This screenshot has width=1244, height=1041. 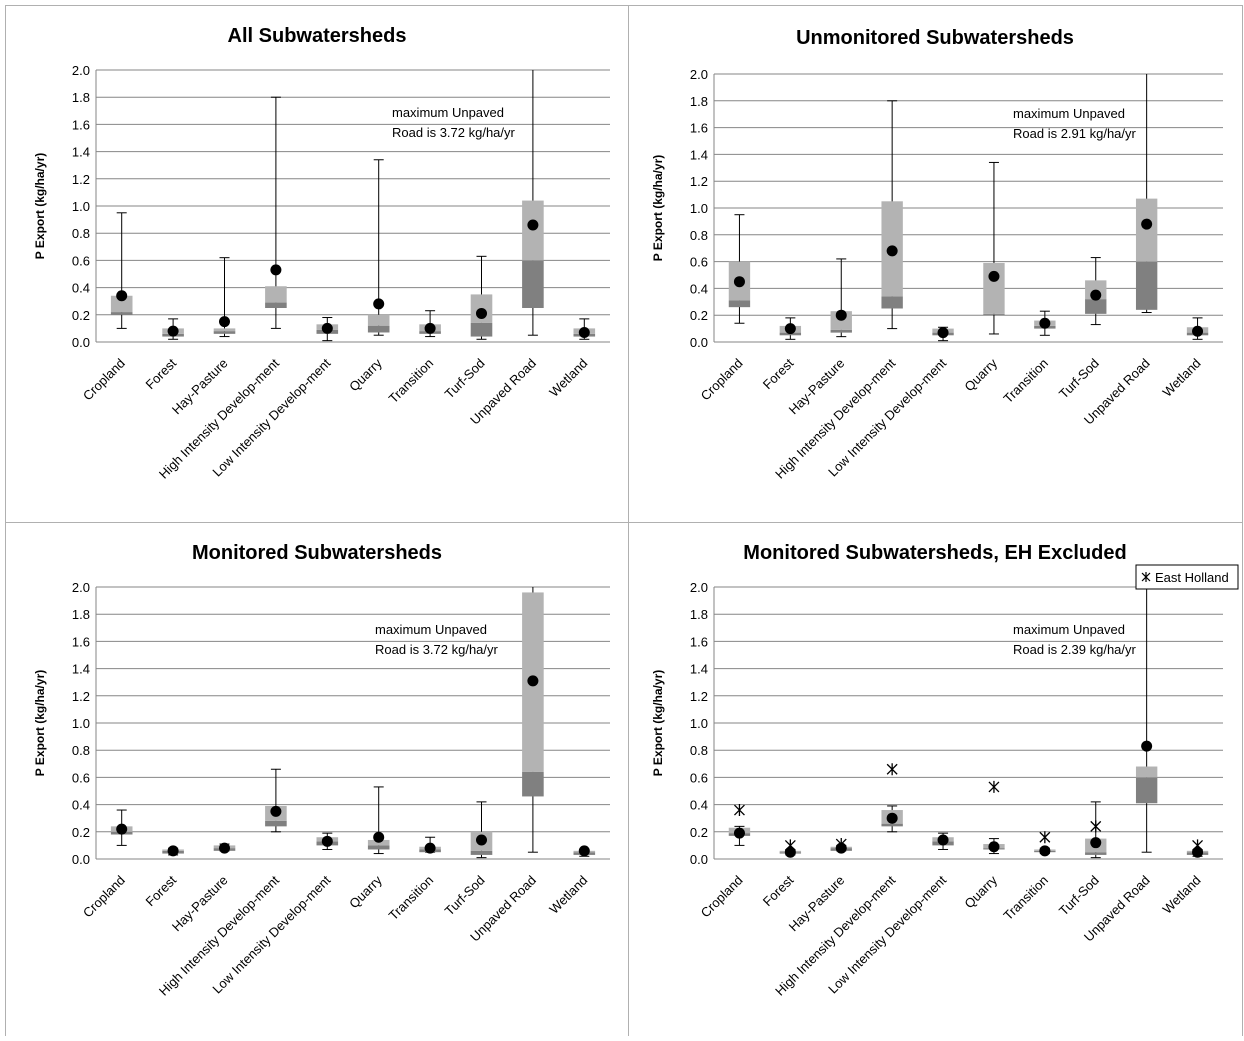 What do you see at coordinates (81, 723) in the screenshot?
I see `y-tick-label: 1.0` at bounding box center [81, 723].